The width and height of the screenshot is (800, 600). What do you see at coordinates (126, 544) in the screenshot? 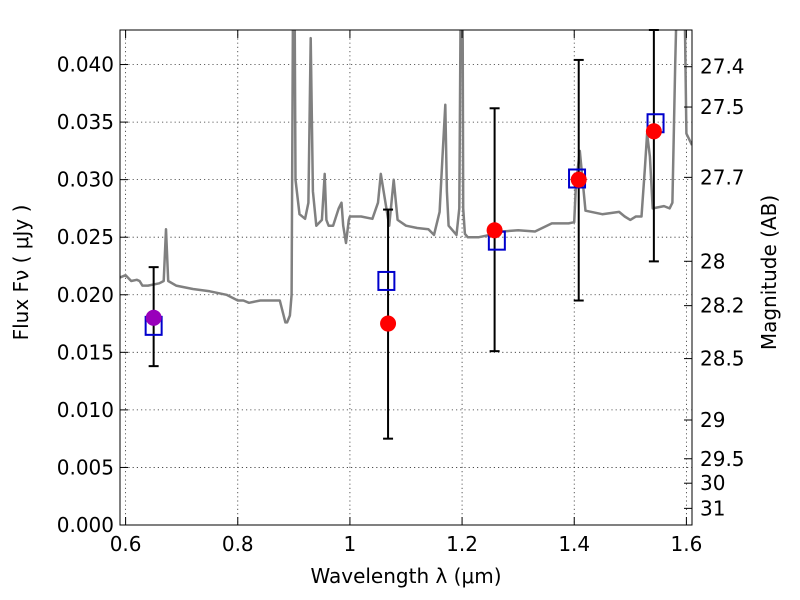
I see `x-tick-label: 0.6` at bounding box center [126, 544].